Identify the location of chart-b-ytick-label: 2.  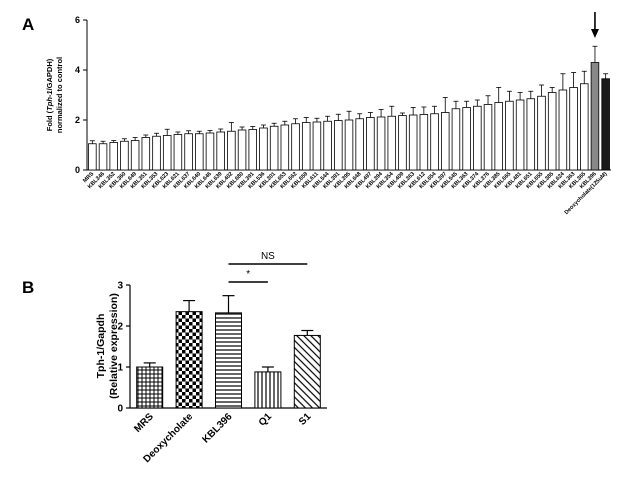
(120, 327).